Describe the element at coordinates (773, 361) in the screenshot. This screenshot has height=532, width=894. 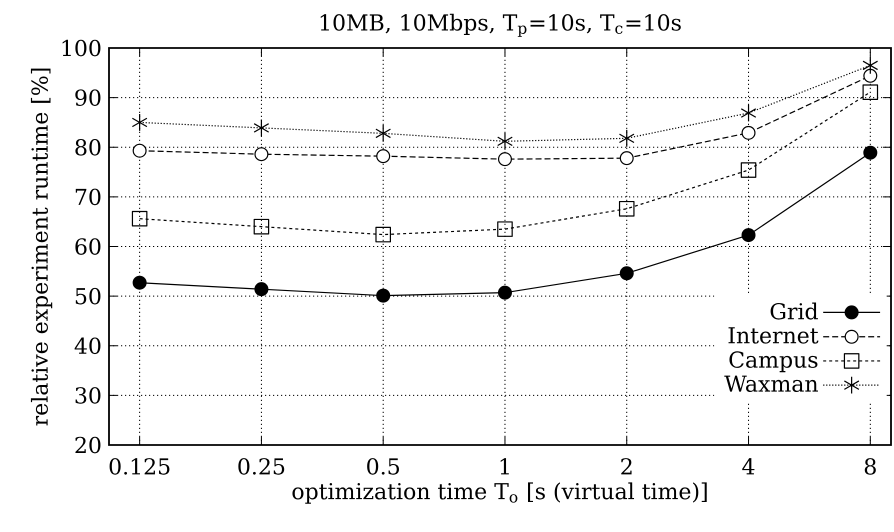
I see `legend-label: Campus` at that location.